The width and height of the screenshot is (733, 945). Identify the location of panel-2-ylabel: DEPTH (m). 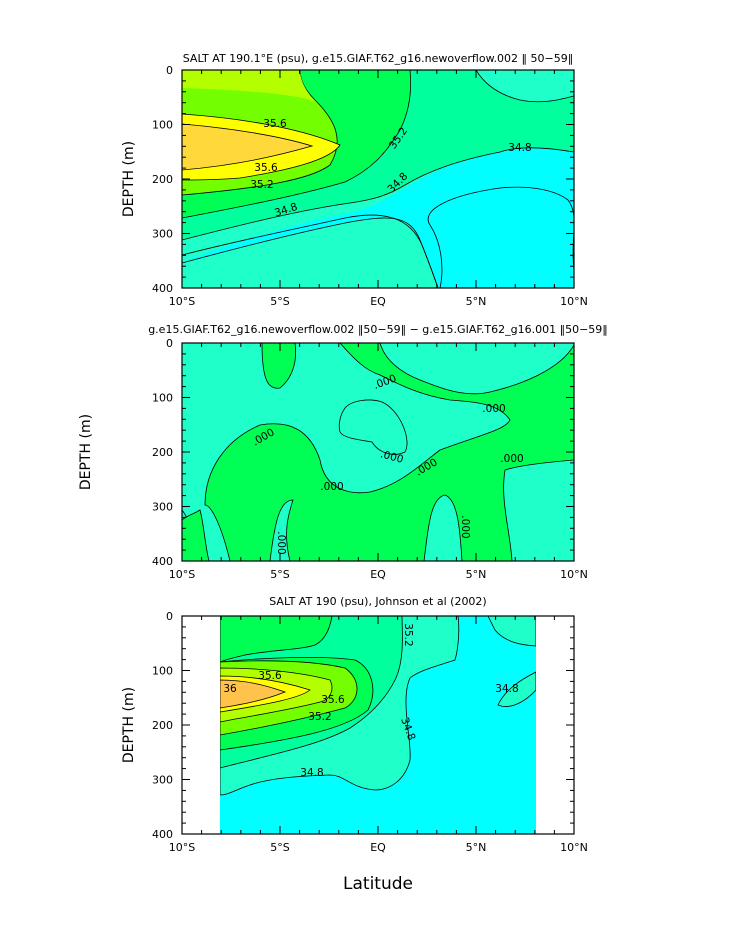
(86, 452).